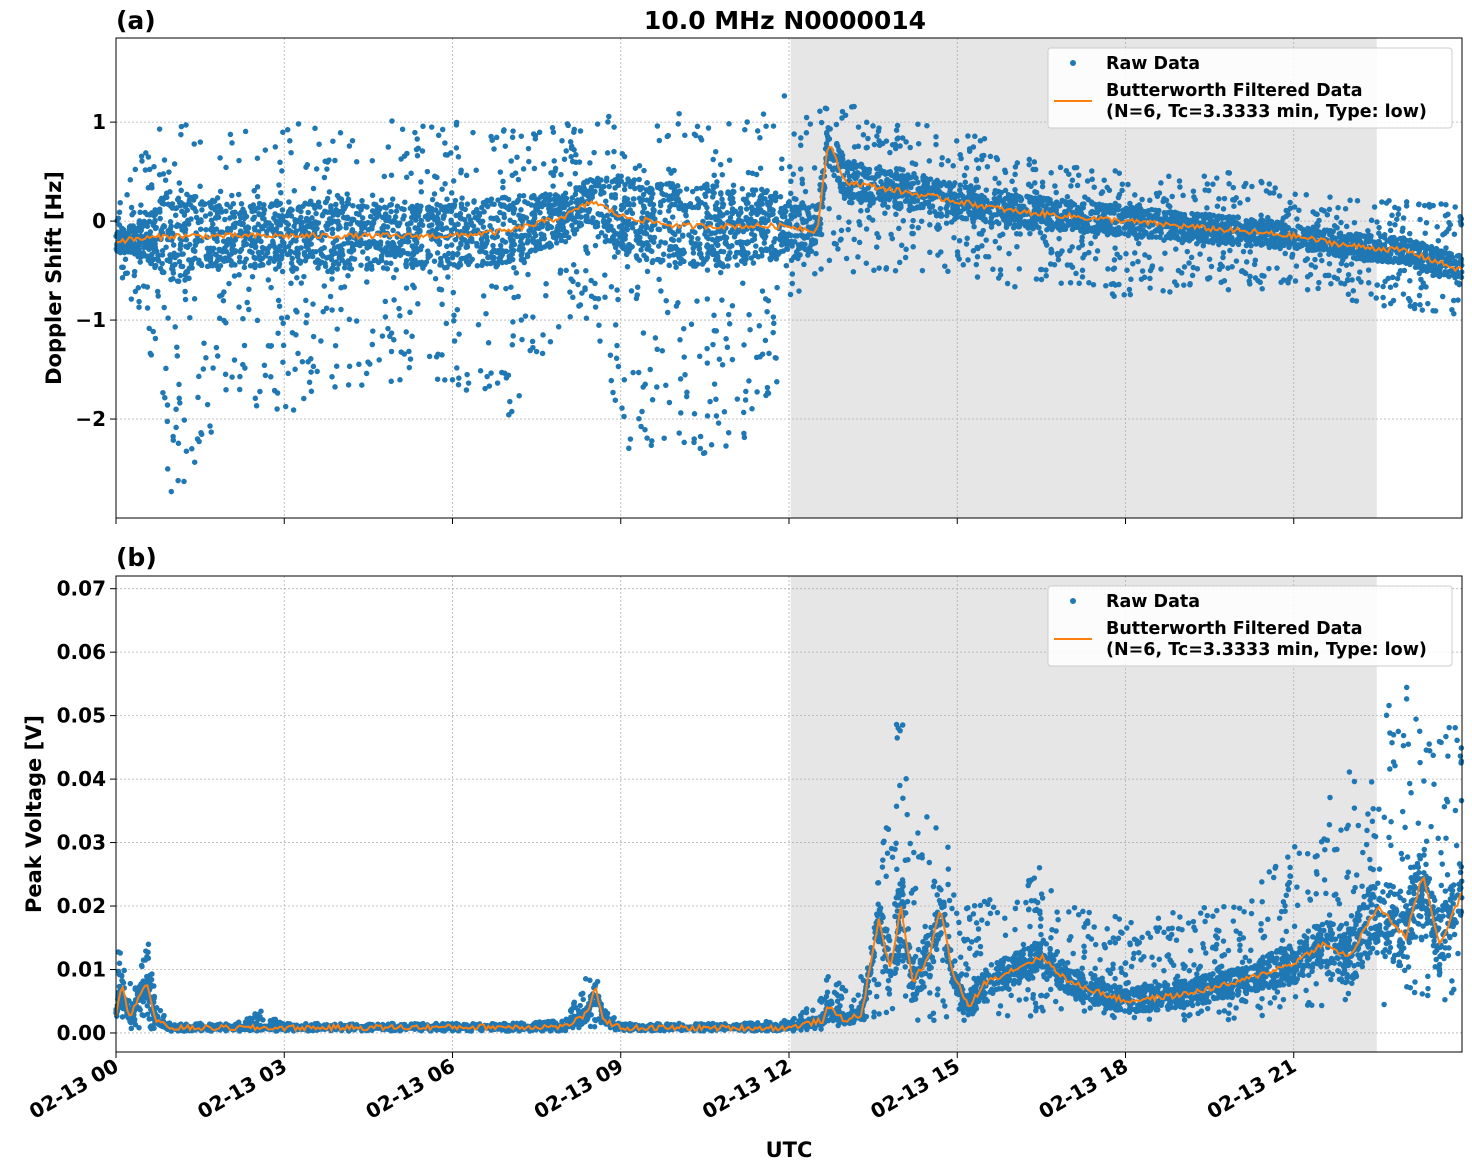 The image size is (1472, 1172). Describe the element at coordinates (915, 1089) in the screenshot. I see `x-tick-label: 02-13 15` at that location.